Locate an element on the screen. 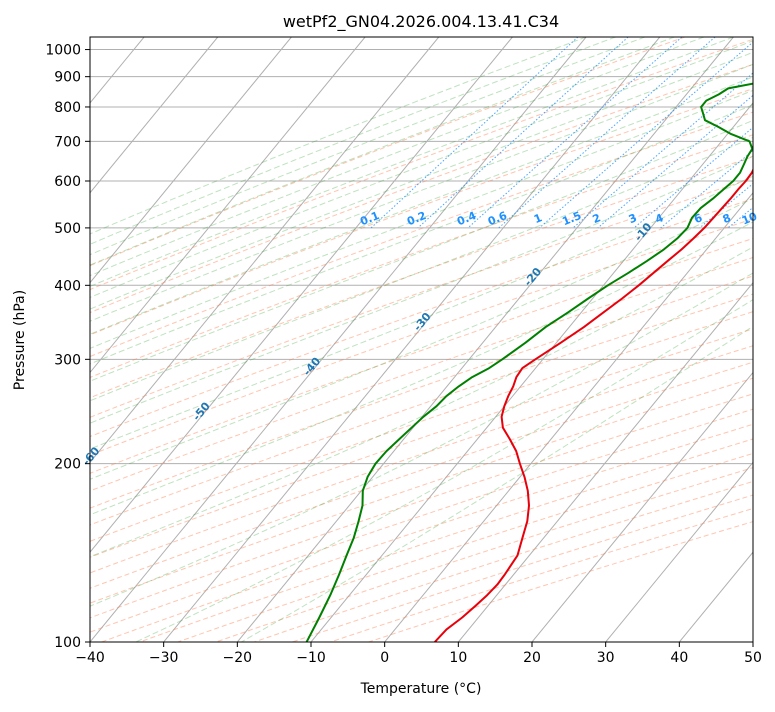 This screenshot has width=775, height=712. y-tick-label: 400 is located at coordinates (67, 286).